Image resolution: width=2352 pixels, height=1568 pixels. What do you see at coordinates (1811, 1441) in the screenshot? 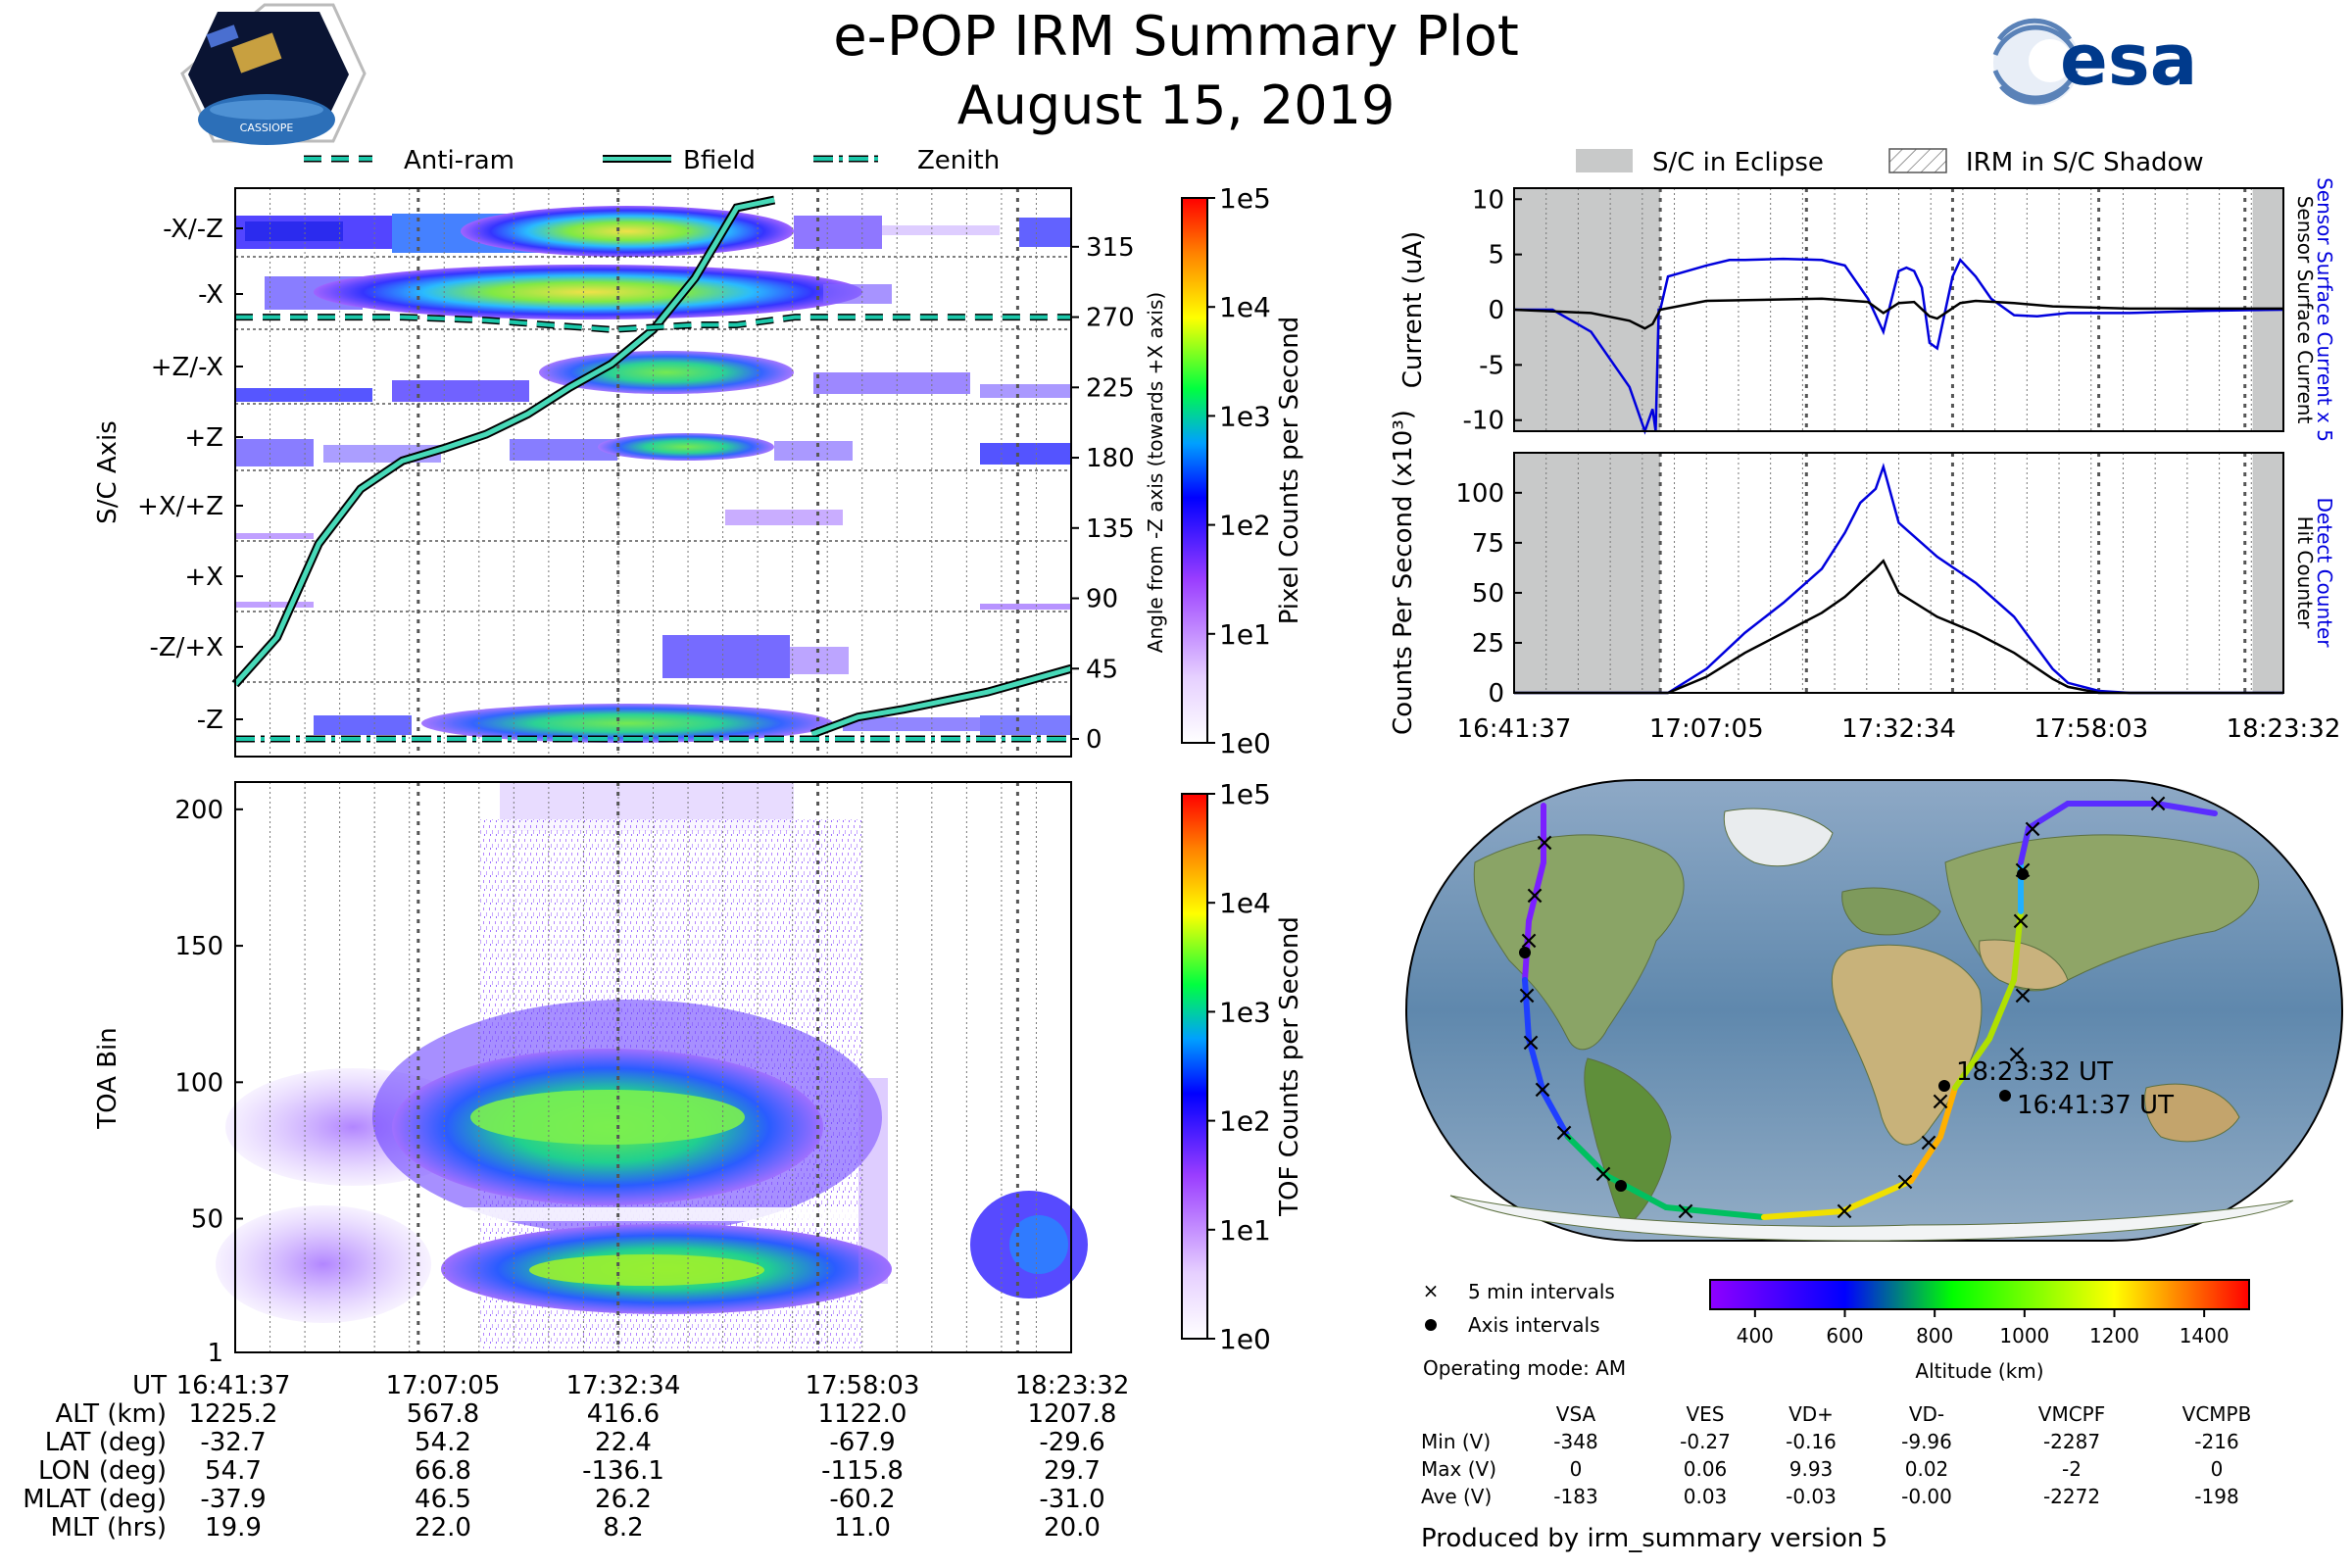
I see `voltage-cell: -0.16` at bounding box center [1811, 1441].